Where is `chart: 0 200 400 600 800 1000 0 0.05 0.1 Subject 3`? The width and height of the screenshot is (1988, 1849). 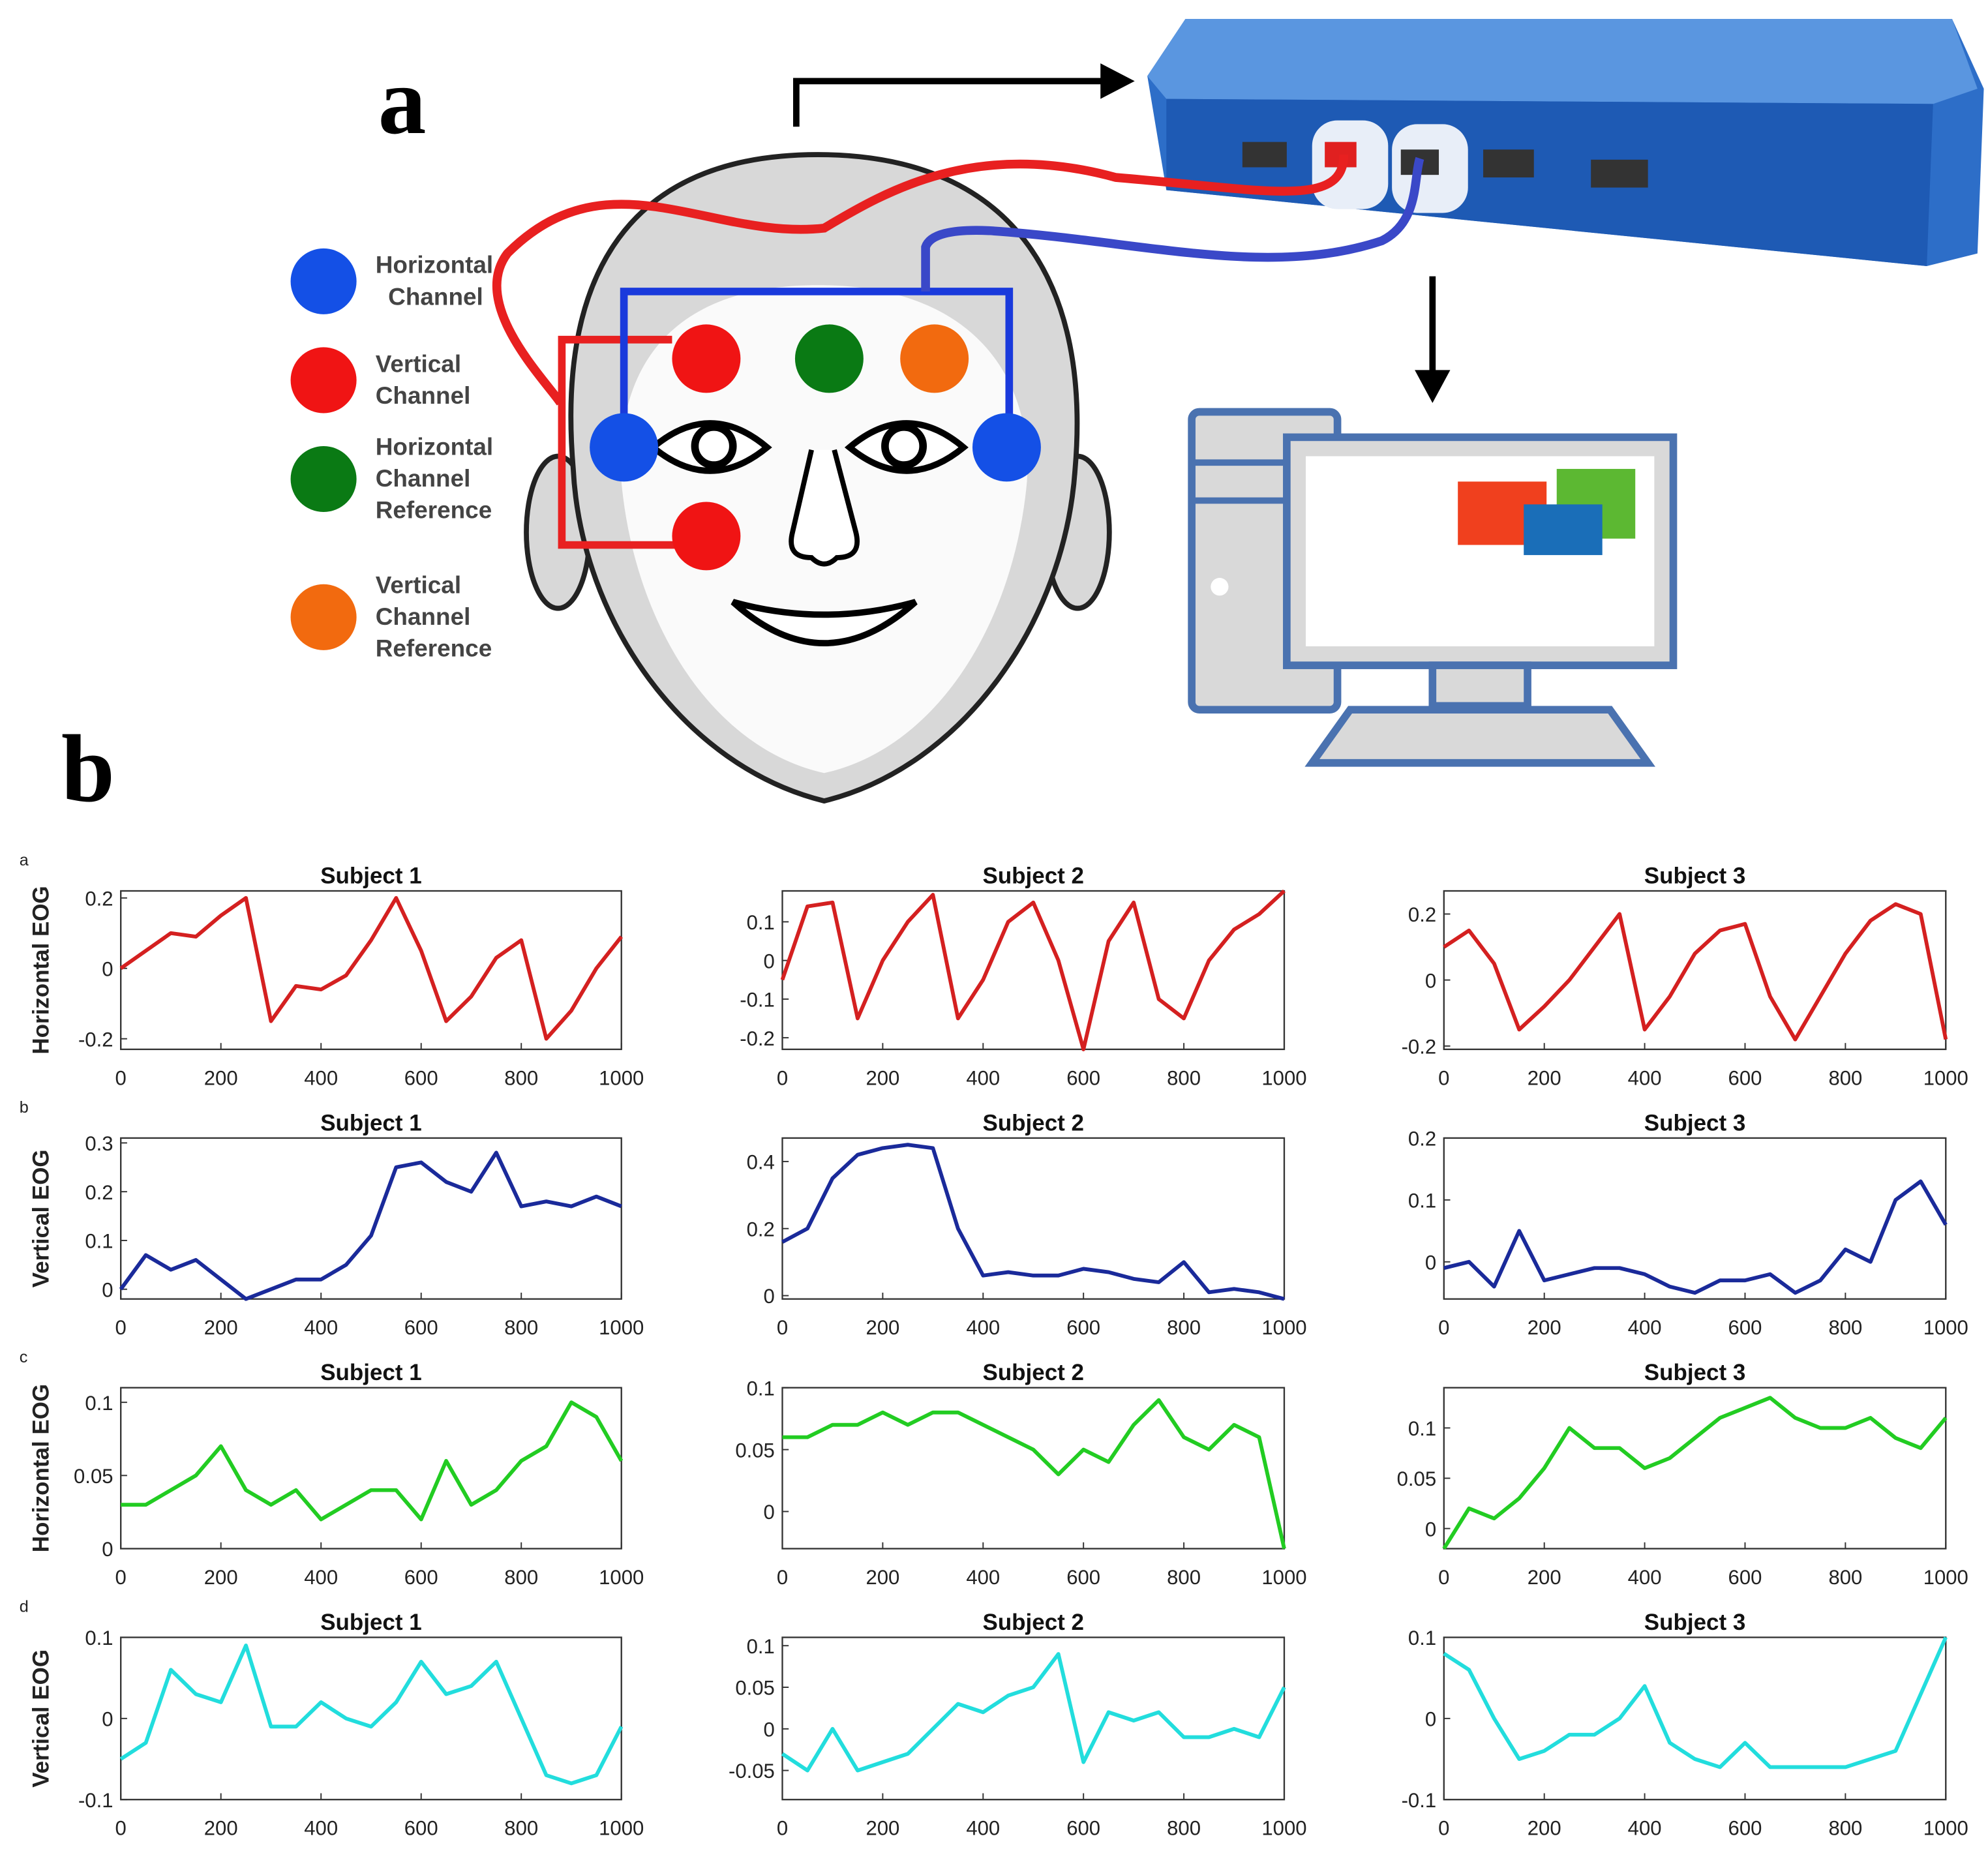 chart: 0 200 400 600 800 1000 0 0.05 0.1 Subject 3 is located at coordinates (1683, 1474).